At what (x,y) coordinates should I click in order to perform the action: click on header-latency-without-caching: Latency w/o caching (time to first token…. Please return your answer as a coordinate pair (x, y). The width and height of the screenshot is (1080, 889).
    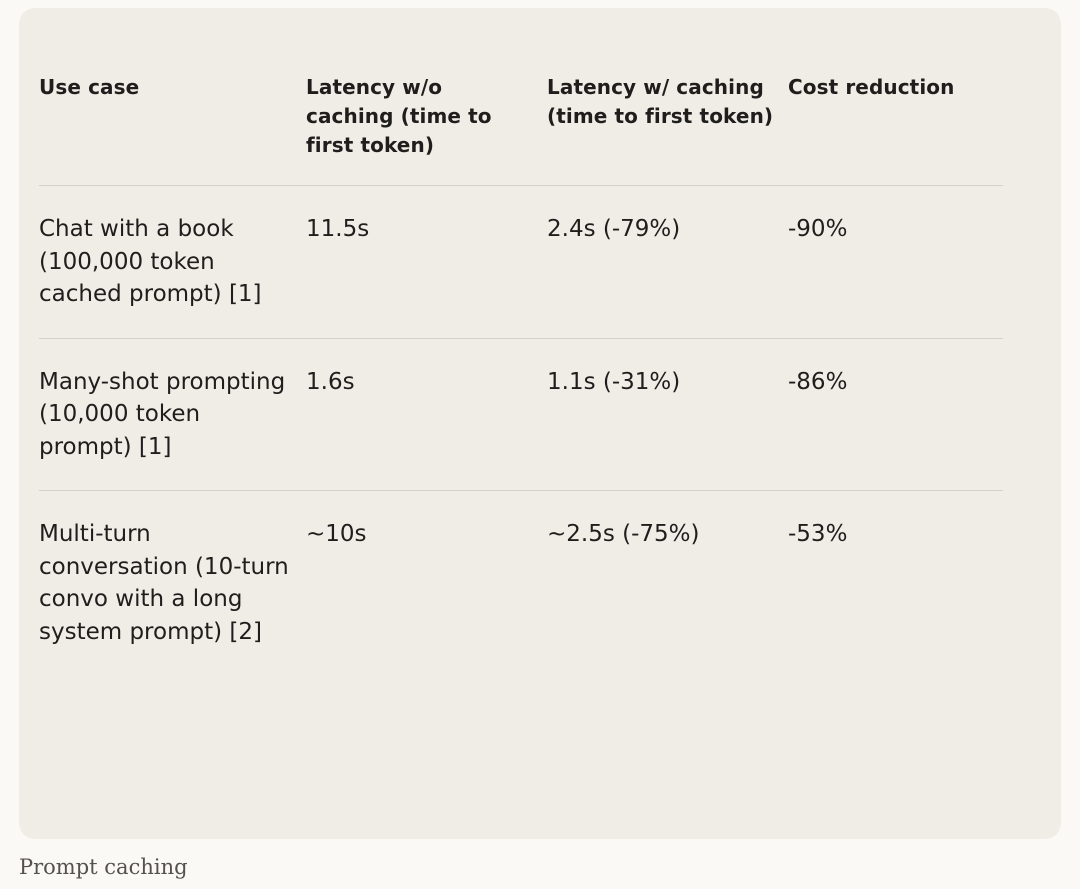
    Looking at the image, I should click on (426, 128).